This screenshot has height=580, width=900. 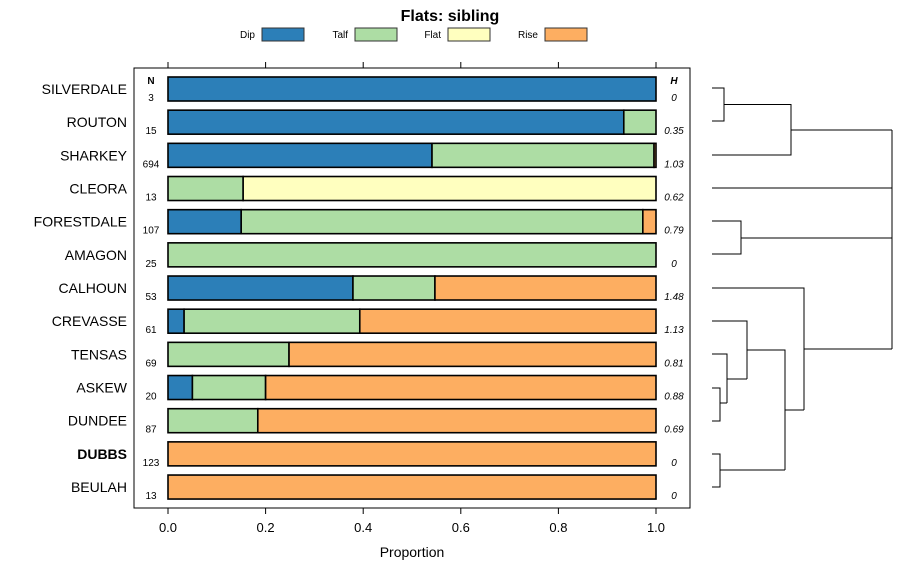 I want to click on category-label: ASKEW, so click(x=101, y=388).